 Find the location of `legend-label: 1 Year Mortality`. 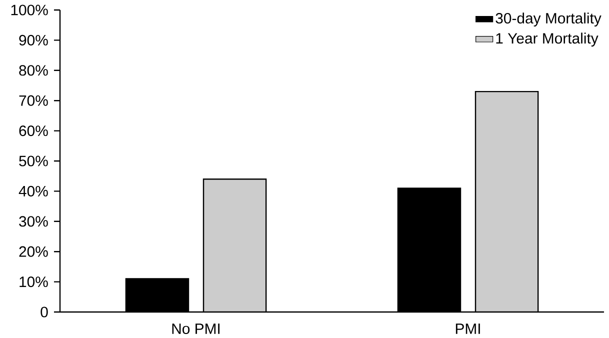

legend-label: 1 Year Mortality is located at coordinates (547, 39).